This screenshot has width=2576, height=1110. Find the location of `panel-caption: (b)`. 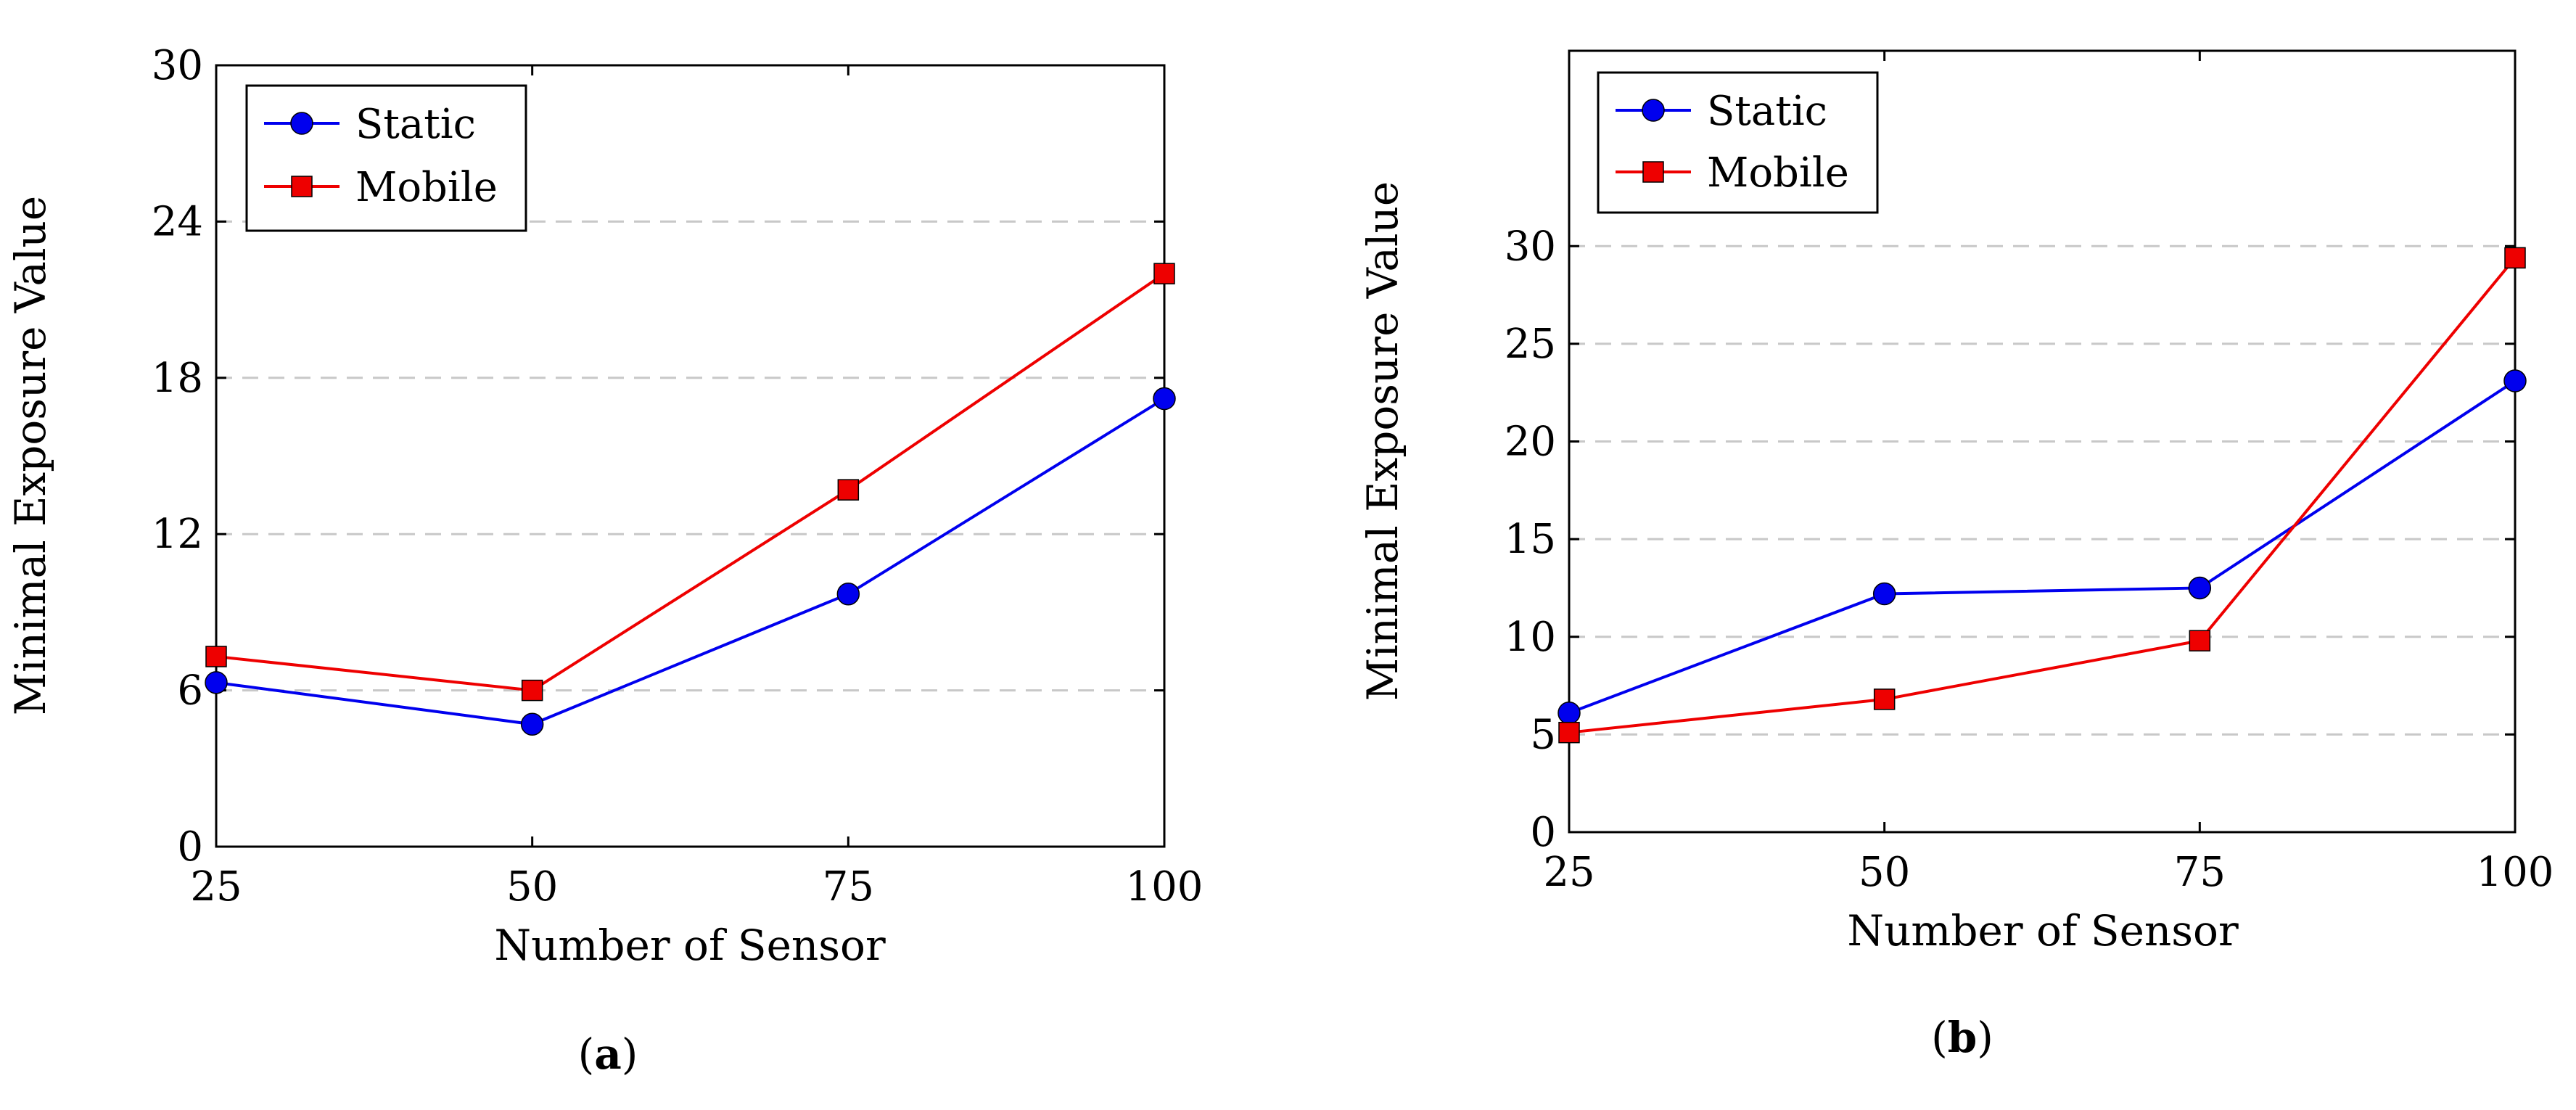

panel-caption: (b) is located at coordinates (1962, 1037).